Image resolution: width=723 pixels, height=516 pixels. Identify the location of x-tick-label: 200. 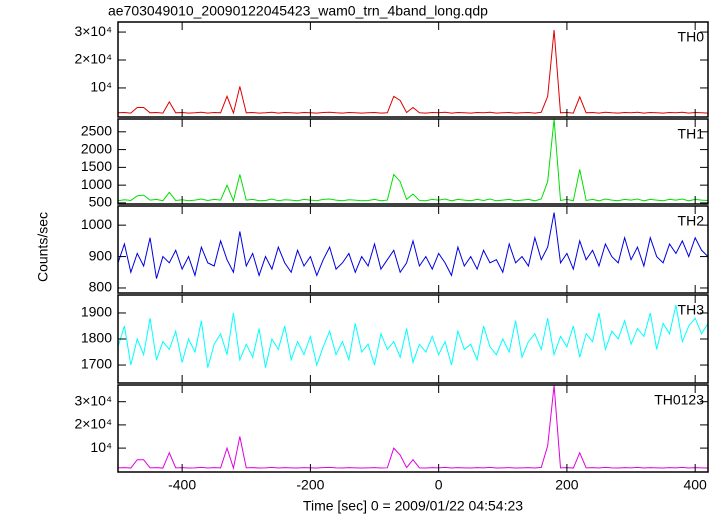
(567, 485).